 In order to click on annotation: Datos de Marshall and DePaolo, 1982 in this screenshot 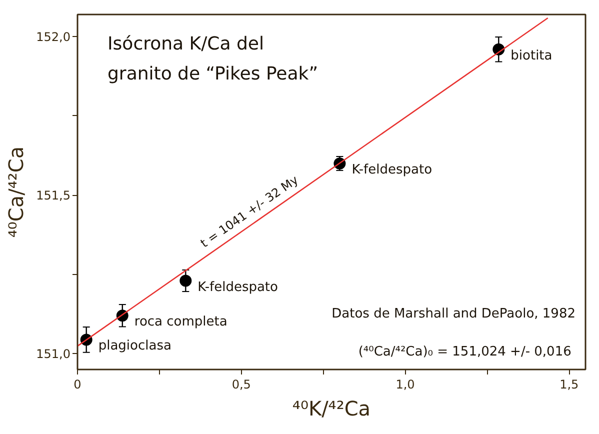, I will do `click(454, 314)`.